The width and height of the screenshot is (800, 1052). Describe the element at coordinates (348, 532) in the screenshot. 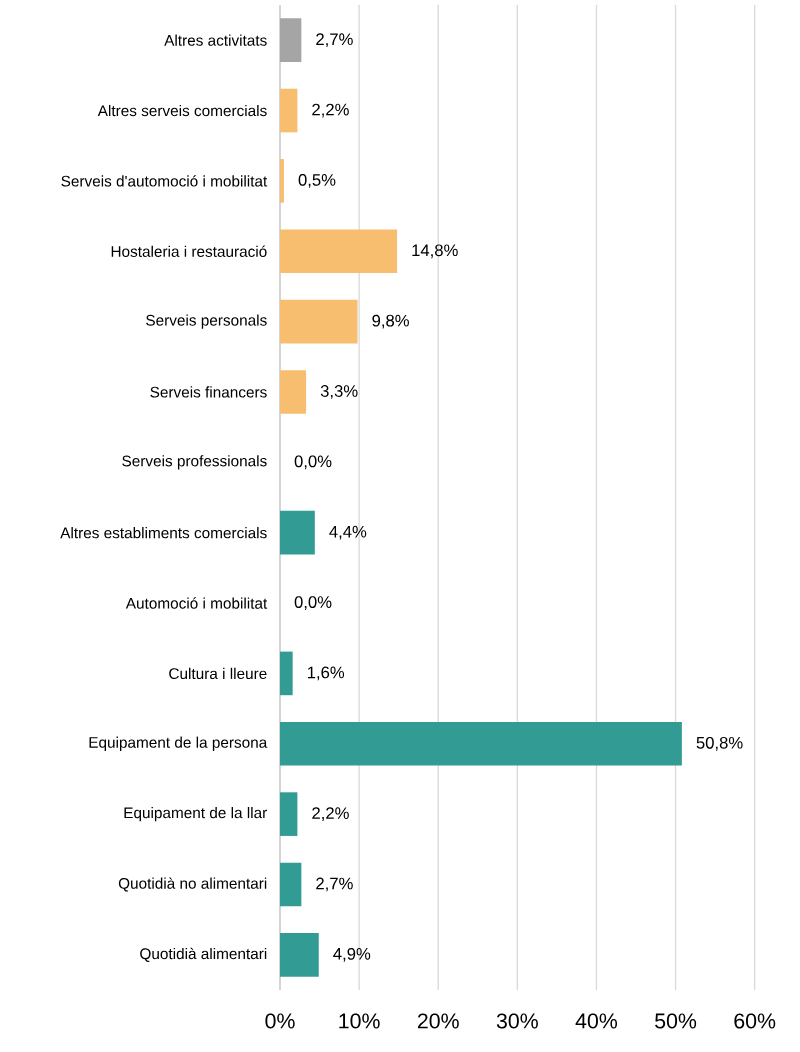

I see `data-label: 4,4%` at that location.